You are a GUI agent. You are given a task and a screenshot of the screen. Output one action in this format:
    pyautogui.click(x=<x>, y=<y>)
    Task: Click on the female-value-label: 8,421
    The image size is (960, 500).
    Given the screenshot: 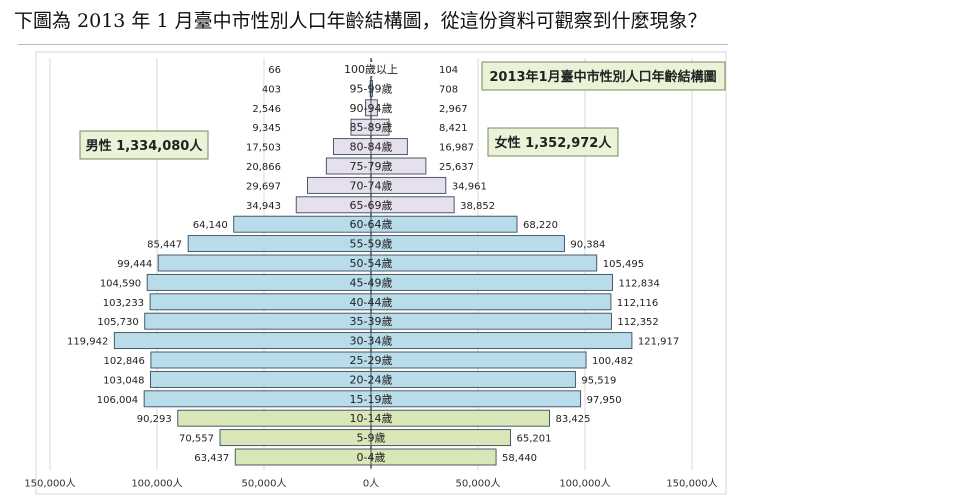 What is the action you would take?
    pyautogui.click(x=453, y=128)
    